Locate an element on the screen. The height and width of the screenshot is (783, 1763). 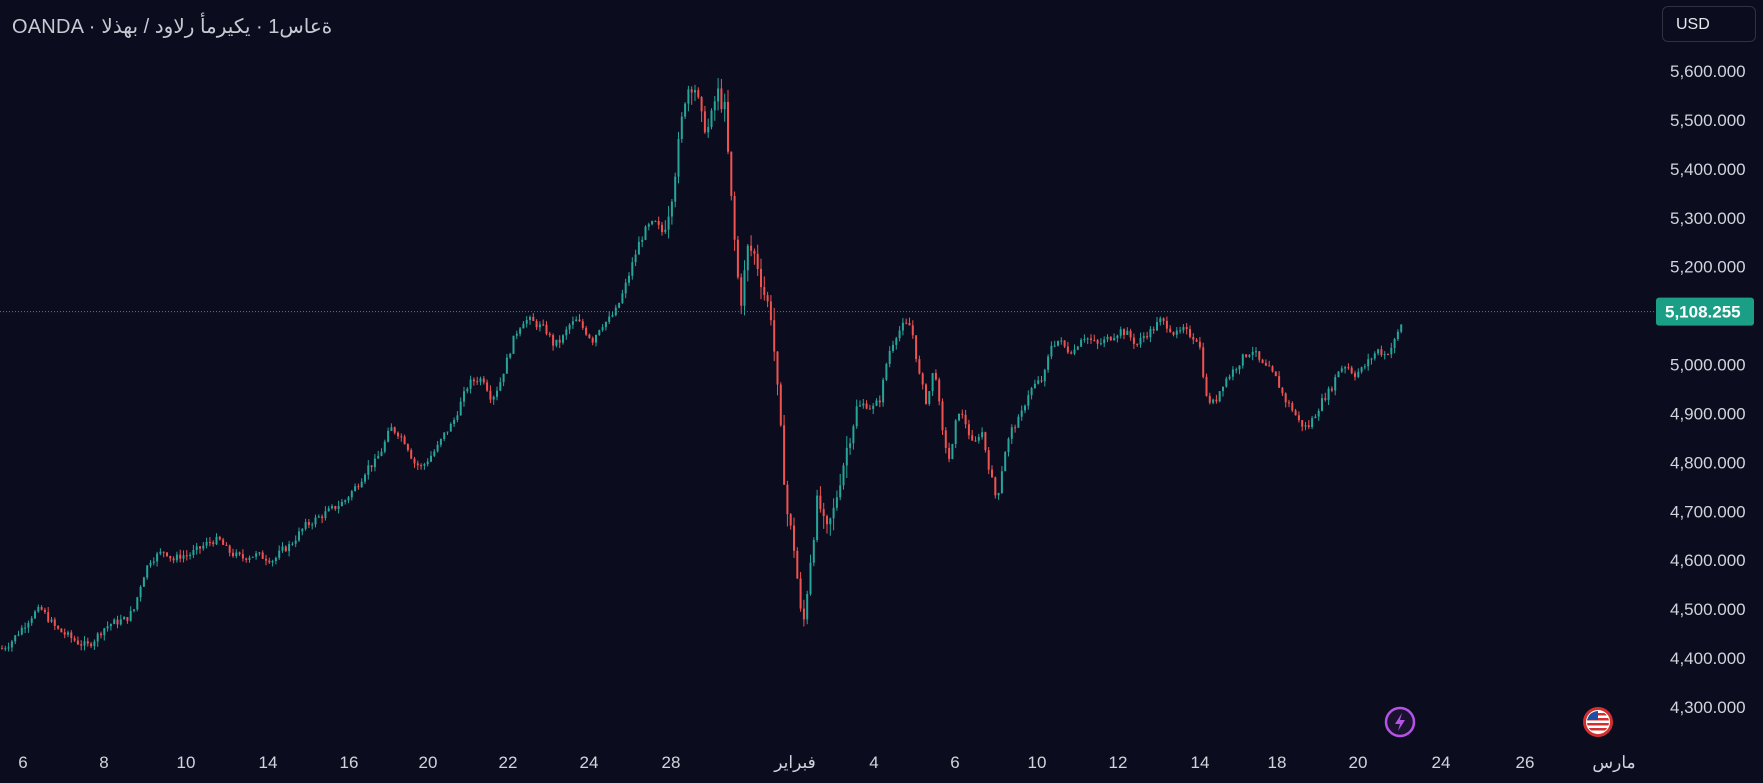
price-tick-label: 5,600.000 is located at coordinates (1708, 71).